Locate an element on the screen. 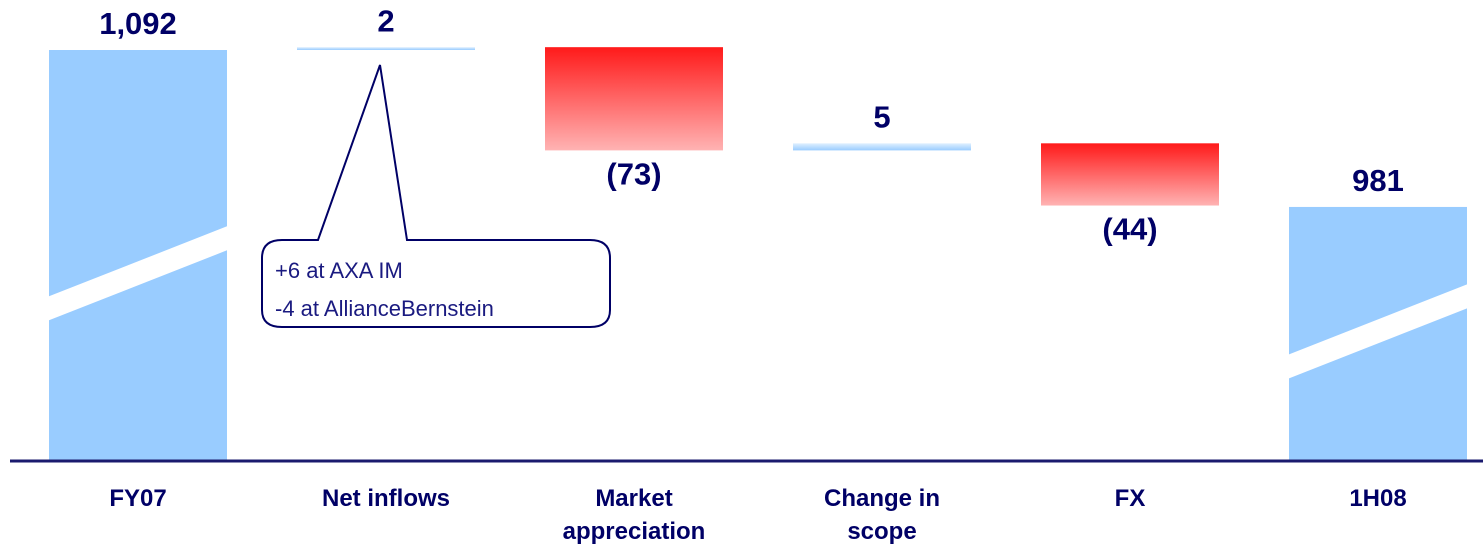 The image size is (1483, 553). value-label: 5 is located at coordinates (881, 117).